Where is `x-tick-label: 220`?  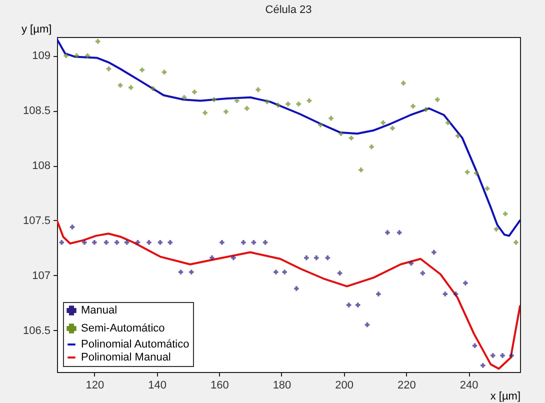 x-tick-label: 220 is located at coordinates (407, 386).